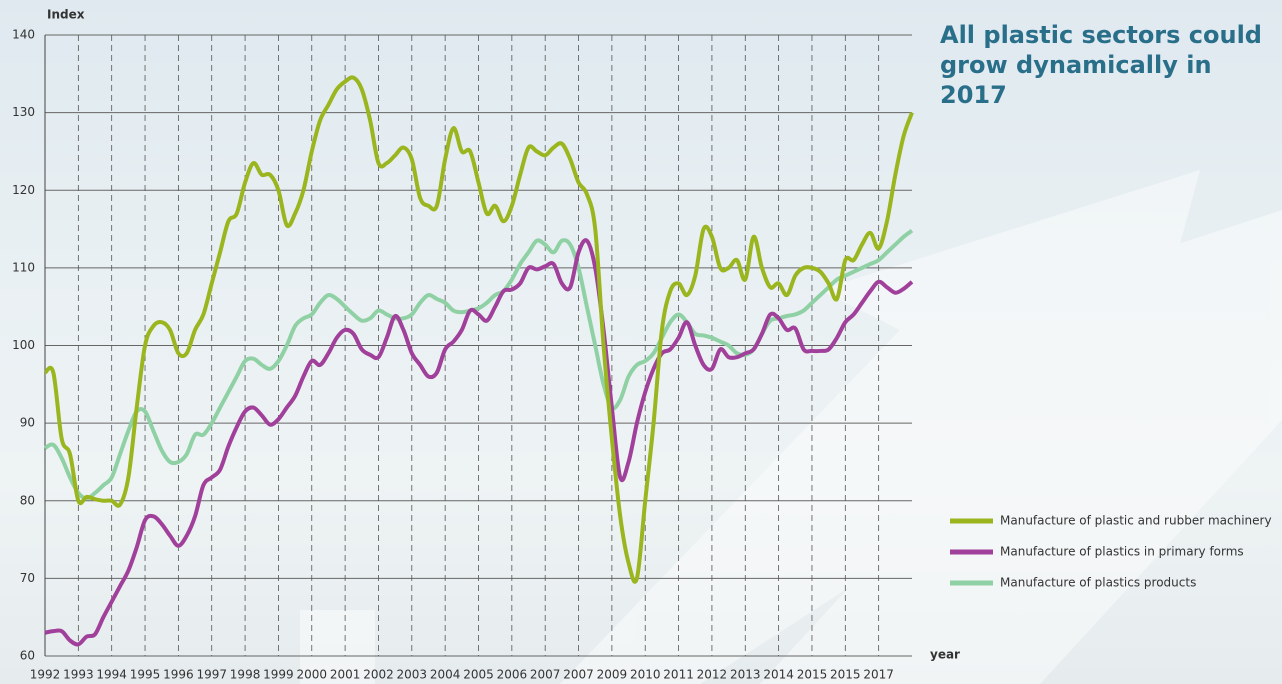  Describe the element at coordinates (211, 675) in the screenshot. I see `x-tick-label: 1997` at that location.